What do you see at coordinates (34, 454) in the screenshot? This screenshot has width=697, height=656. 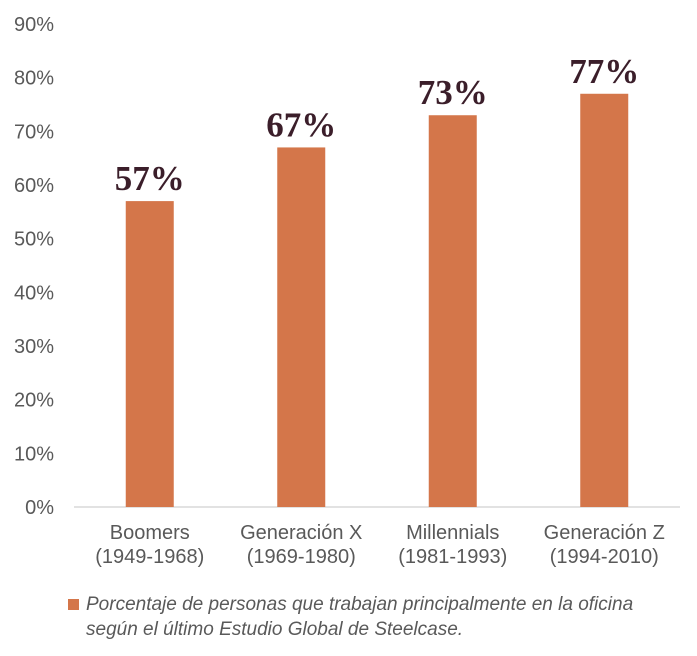 I see `y-tick-label: 10%` at bounding box center [34, 454].